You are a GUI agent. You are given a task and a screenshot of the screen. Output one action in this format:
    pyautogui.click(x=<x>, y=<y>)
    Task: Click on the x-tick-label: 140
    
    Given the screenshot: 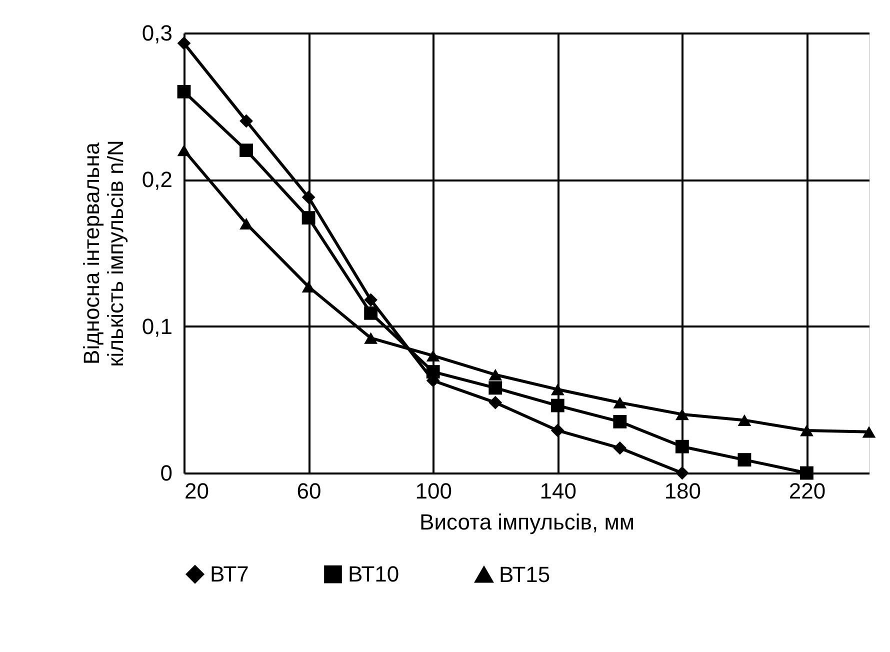 What is the action you would take?
    pyautogui.click(x=558, y=491)
    